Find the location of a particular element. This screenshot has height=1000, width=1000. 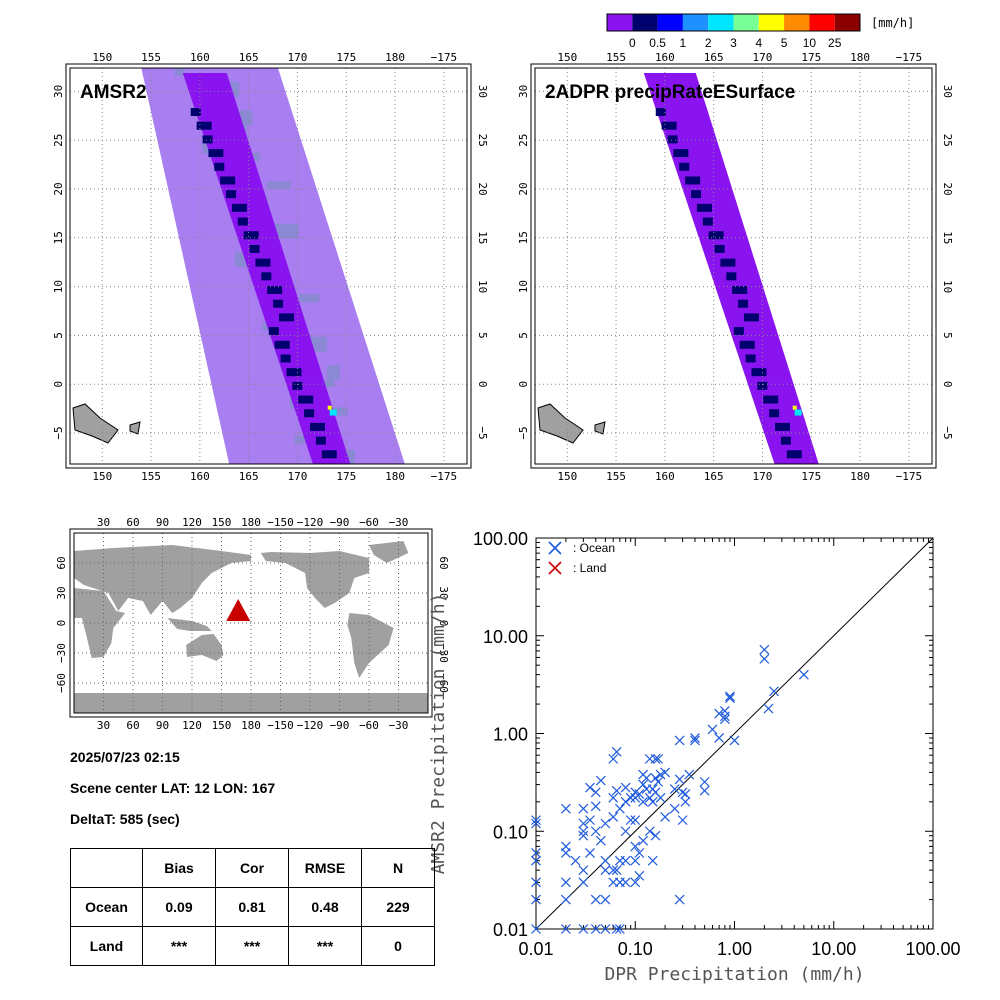

y-tick-label: 100.00 is located at coordinates (500, 539).